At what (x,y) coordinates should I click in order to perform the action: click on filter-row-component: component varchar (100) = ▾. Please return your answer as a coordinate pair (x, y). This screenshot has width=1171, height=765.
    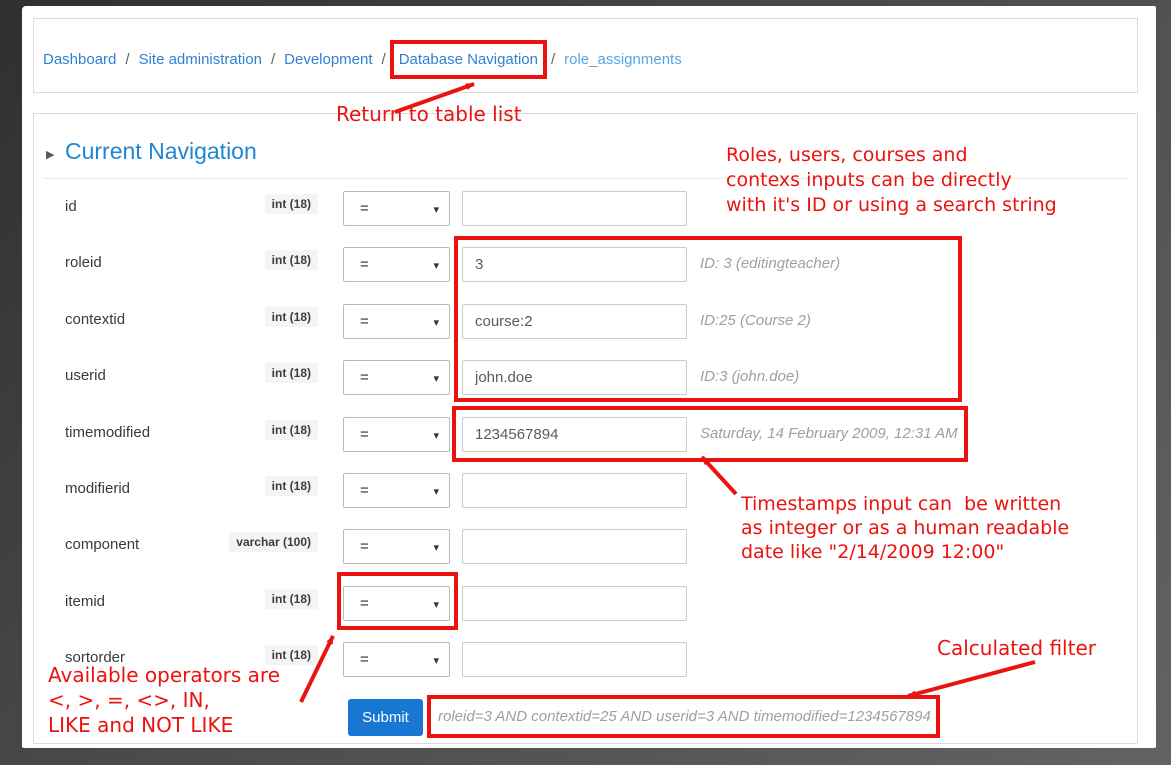
    Looking at the image, I should click on (585, 546).